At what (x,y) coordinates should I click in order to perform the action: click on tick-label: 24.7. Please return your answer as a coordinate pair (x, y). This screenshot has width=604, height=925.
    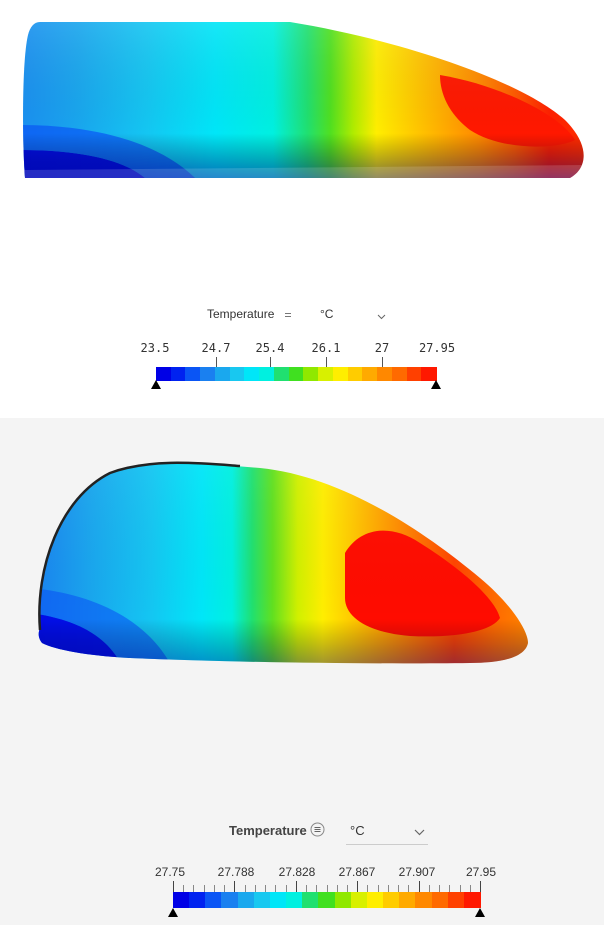
    Looking at the image, I should click on (216, 348).